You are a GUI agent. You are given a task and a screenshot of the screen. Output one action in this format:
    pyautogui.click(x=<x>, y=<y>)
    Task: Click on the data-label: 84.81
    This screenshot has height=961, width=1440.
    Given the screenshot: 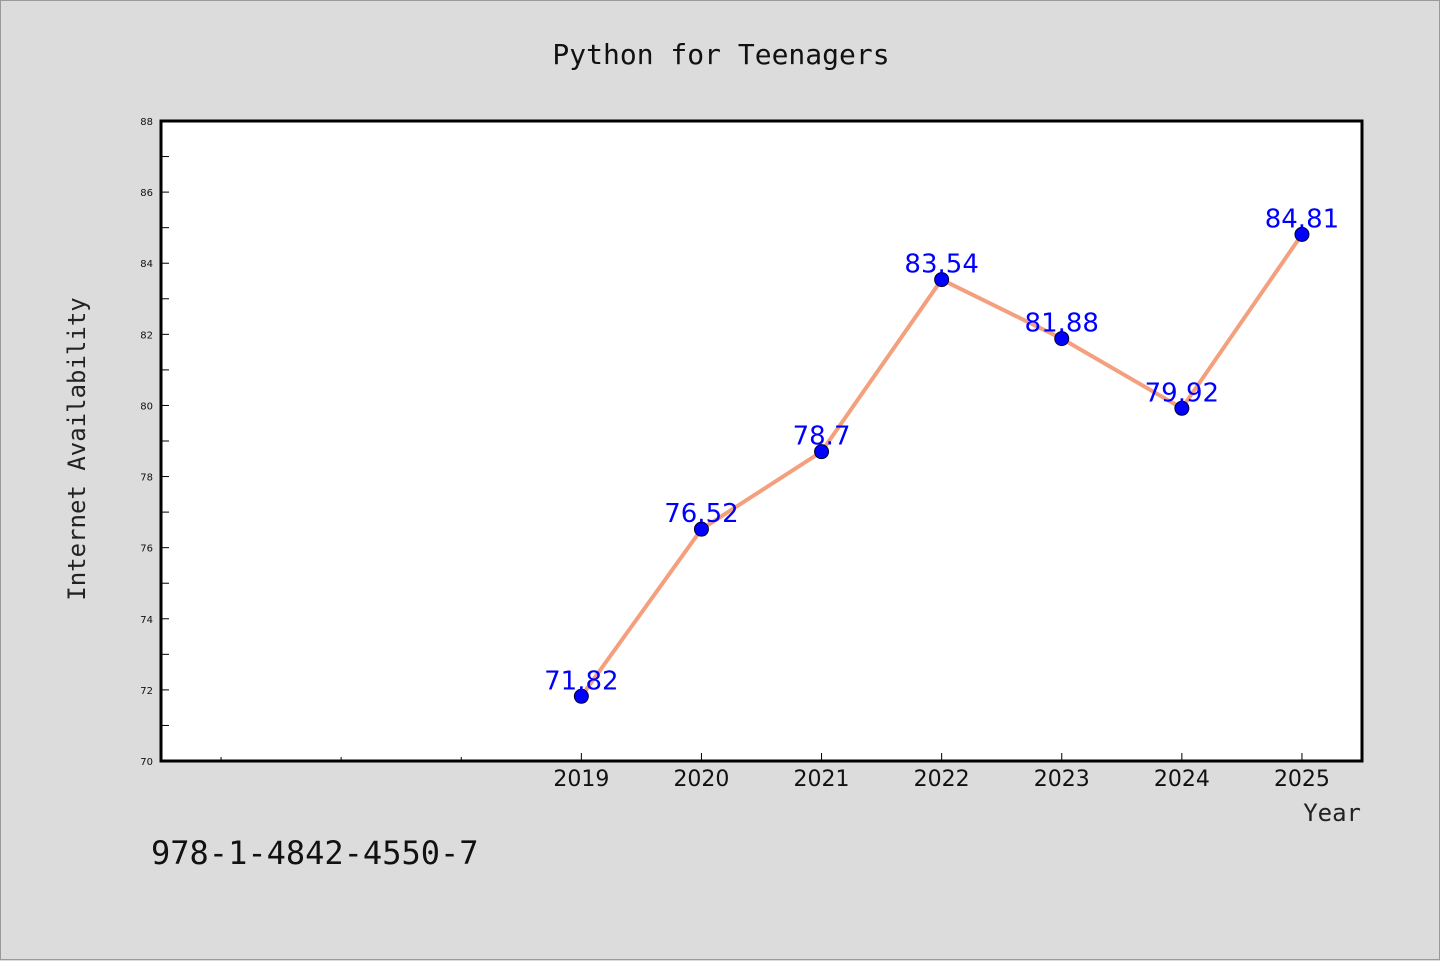 What is the action you would take?
    pyautogui.click(x=1302, y=219)
    